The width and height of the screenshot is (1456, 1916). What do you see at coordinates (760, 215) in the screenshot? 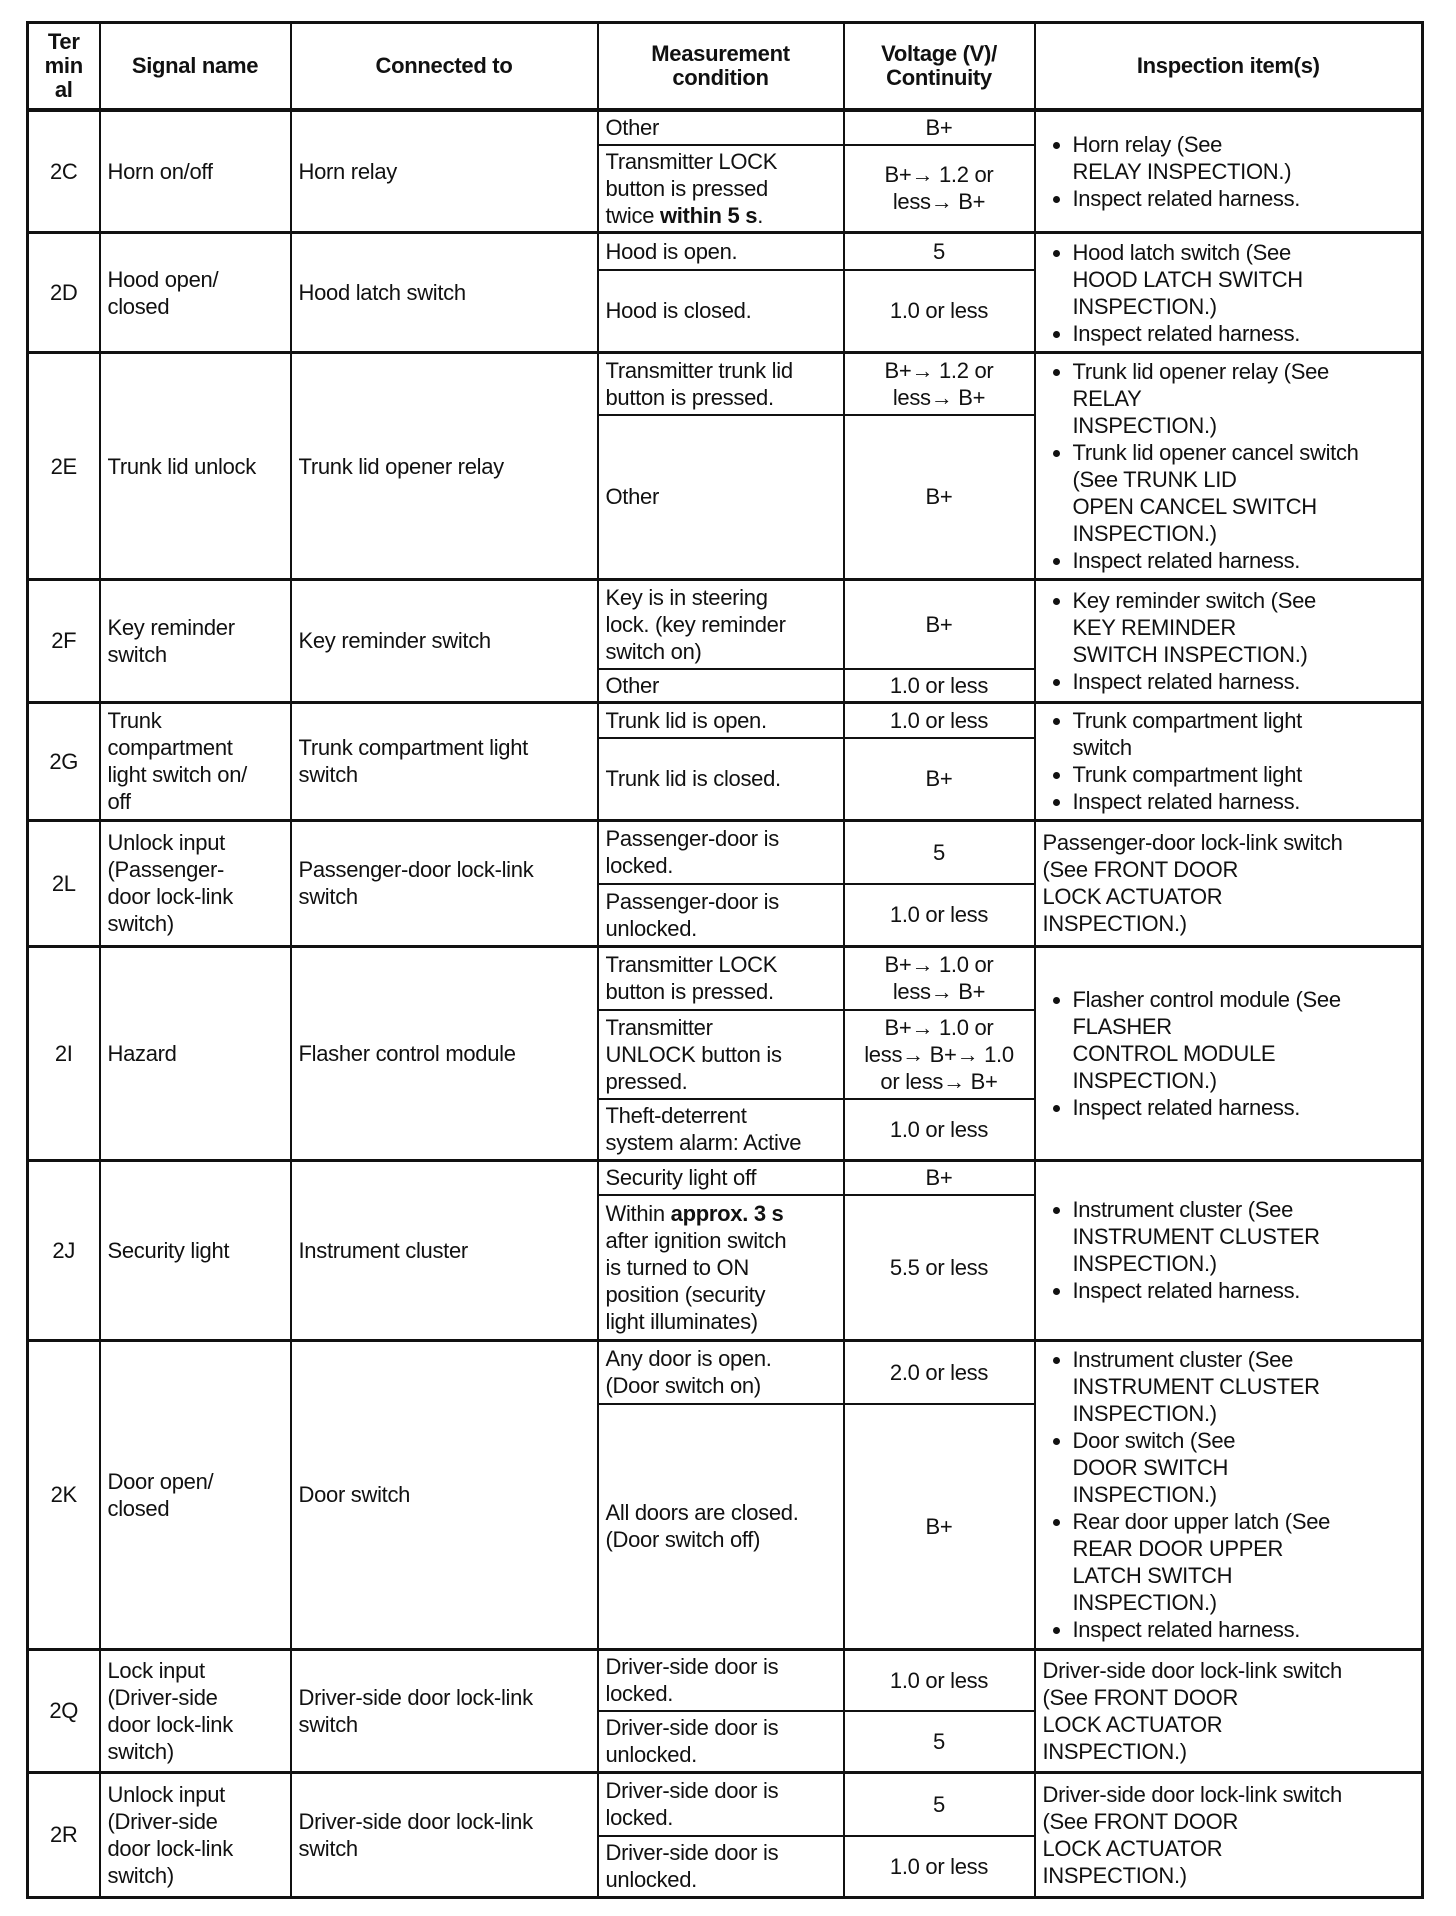
I see `condition-text: .` at bounding box center [760, 215].